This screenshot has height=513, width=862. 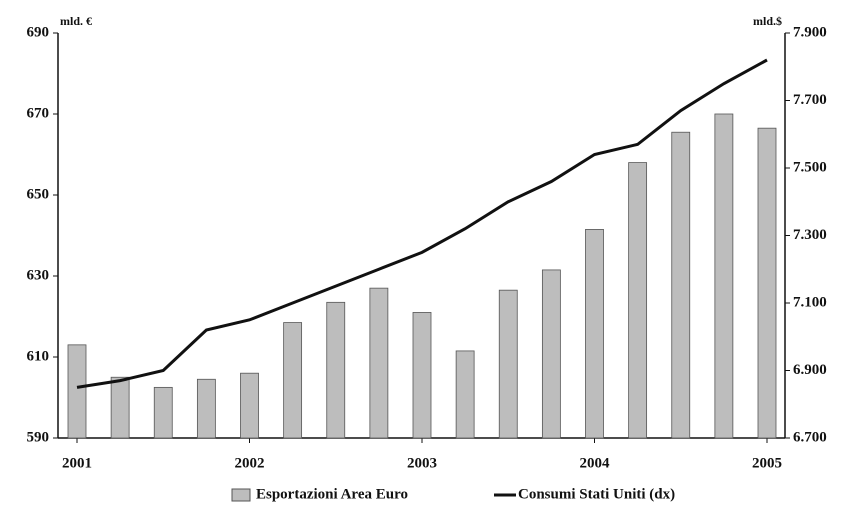 I want to click on y2-axis-unit: mld.$, so click(x=767, y=21).